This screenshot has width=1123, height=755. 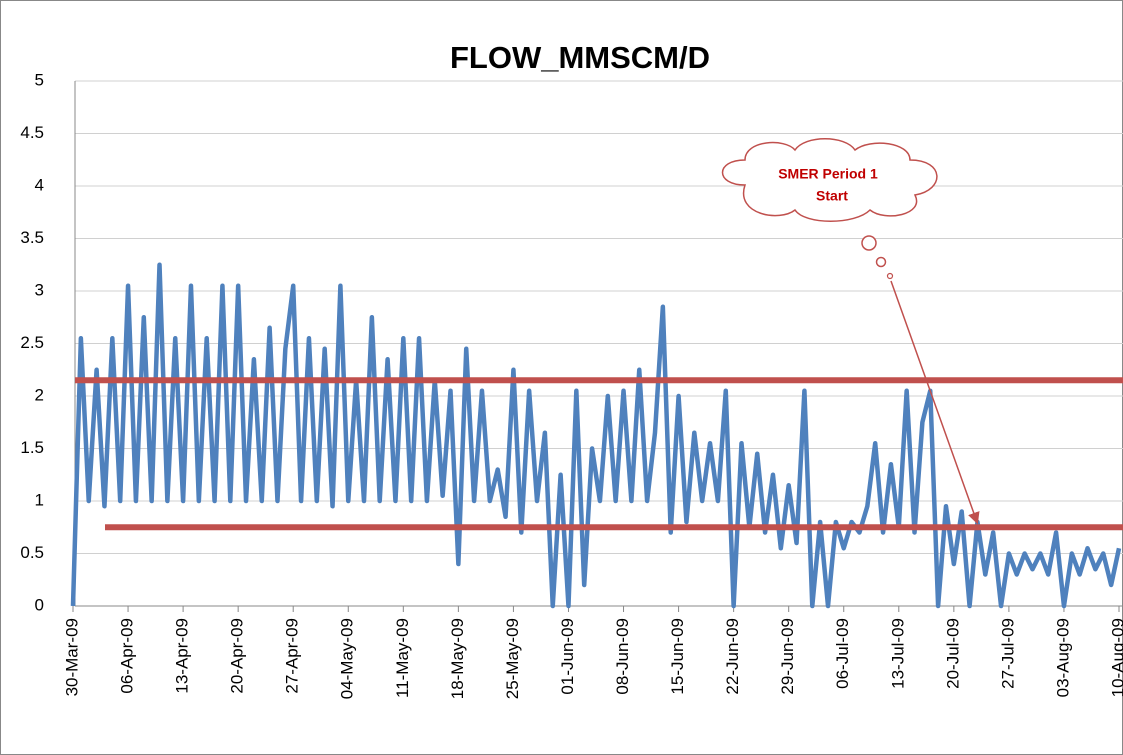 What do you see at coordinates (39, 604) in the screenshot?
I see `y-tick-label: 0` at bounding box center [39, 604].